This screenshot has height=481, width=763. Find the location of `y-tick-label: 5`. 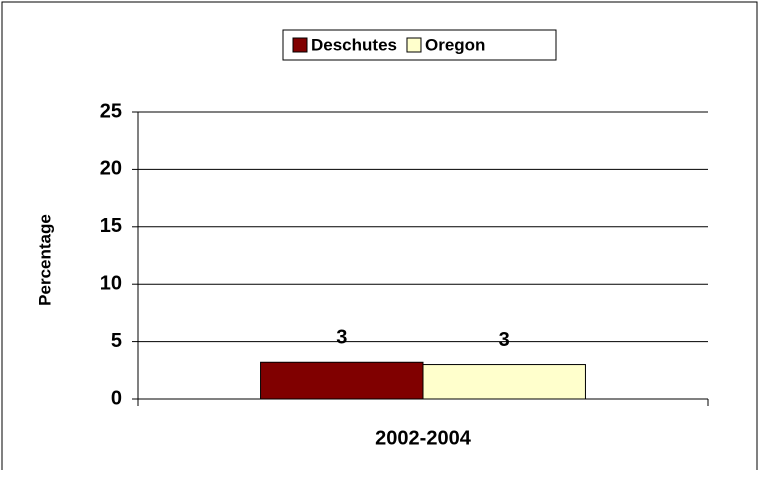

y-tick-label: 5 is located at coordinates (116, 341).